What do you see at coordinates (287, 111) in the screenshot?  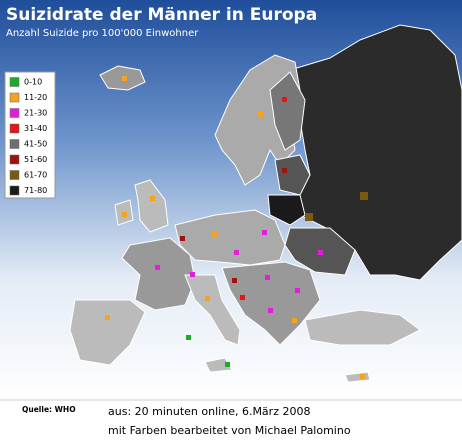 I see `finland` at bounding box center [287, 111].